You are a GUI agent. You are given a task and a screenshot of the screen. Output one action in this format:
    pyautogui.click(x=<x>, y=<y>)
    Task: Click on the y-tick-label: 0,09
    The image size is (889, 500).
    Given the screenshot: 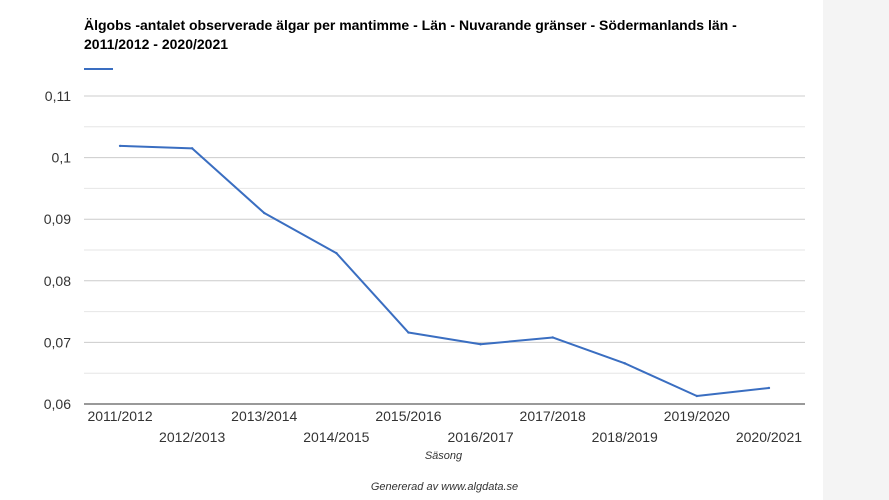 What is the action you would take?
    pyautogui.click(x=57, y=219)
    